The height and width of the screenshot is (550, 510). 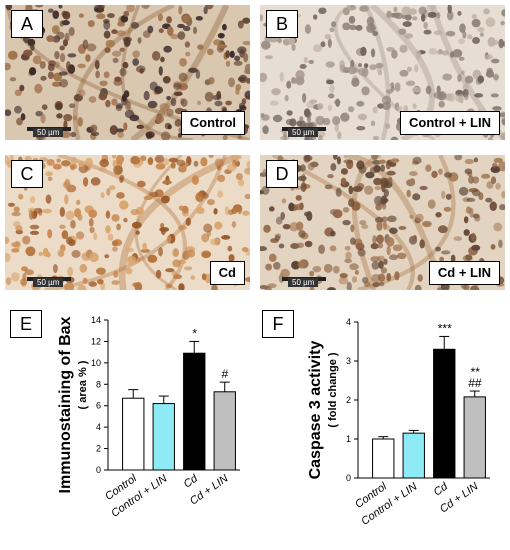 I want to click on y-tick-label-e: 14, so click(x=96, y=320).